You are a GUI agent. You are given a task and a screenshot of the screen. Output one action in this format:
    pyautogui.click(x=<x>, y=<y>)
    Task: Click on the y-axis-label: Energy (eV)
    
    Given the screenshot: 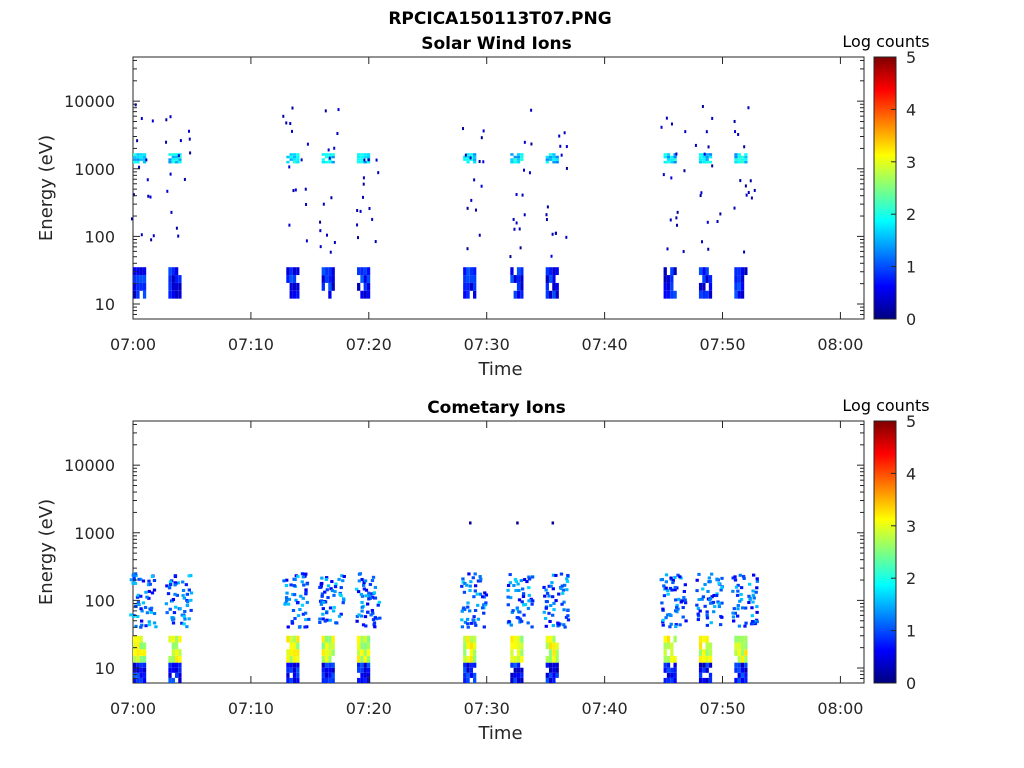 What is the action you would take?
    pyautogui.click(x=46, y=552)
    